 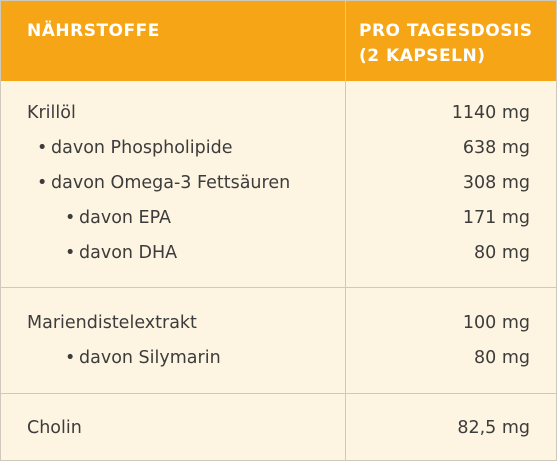 I want to click on nutrient-value: 171 mg, so click(x=496, y=218).